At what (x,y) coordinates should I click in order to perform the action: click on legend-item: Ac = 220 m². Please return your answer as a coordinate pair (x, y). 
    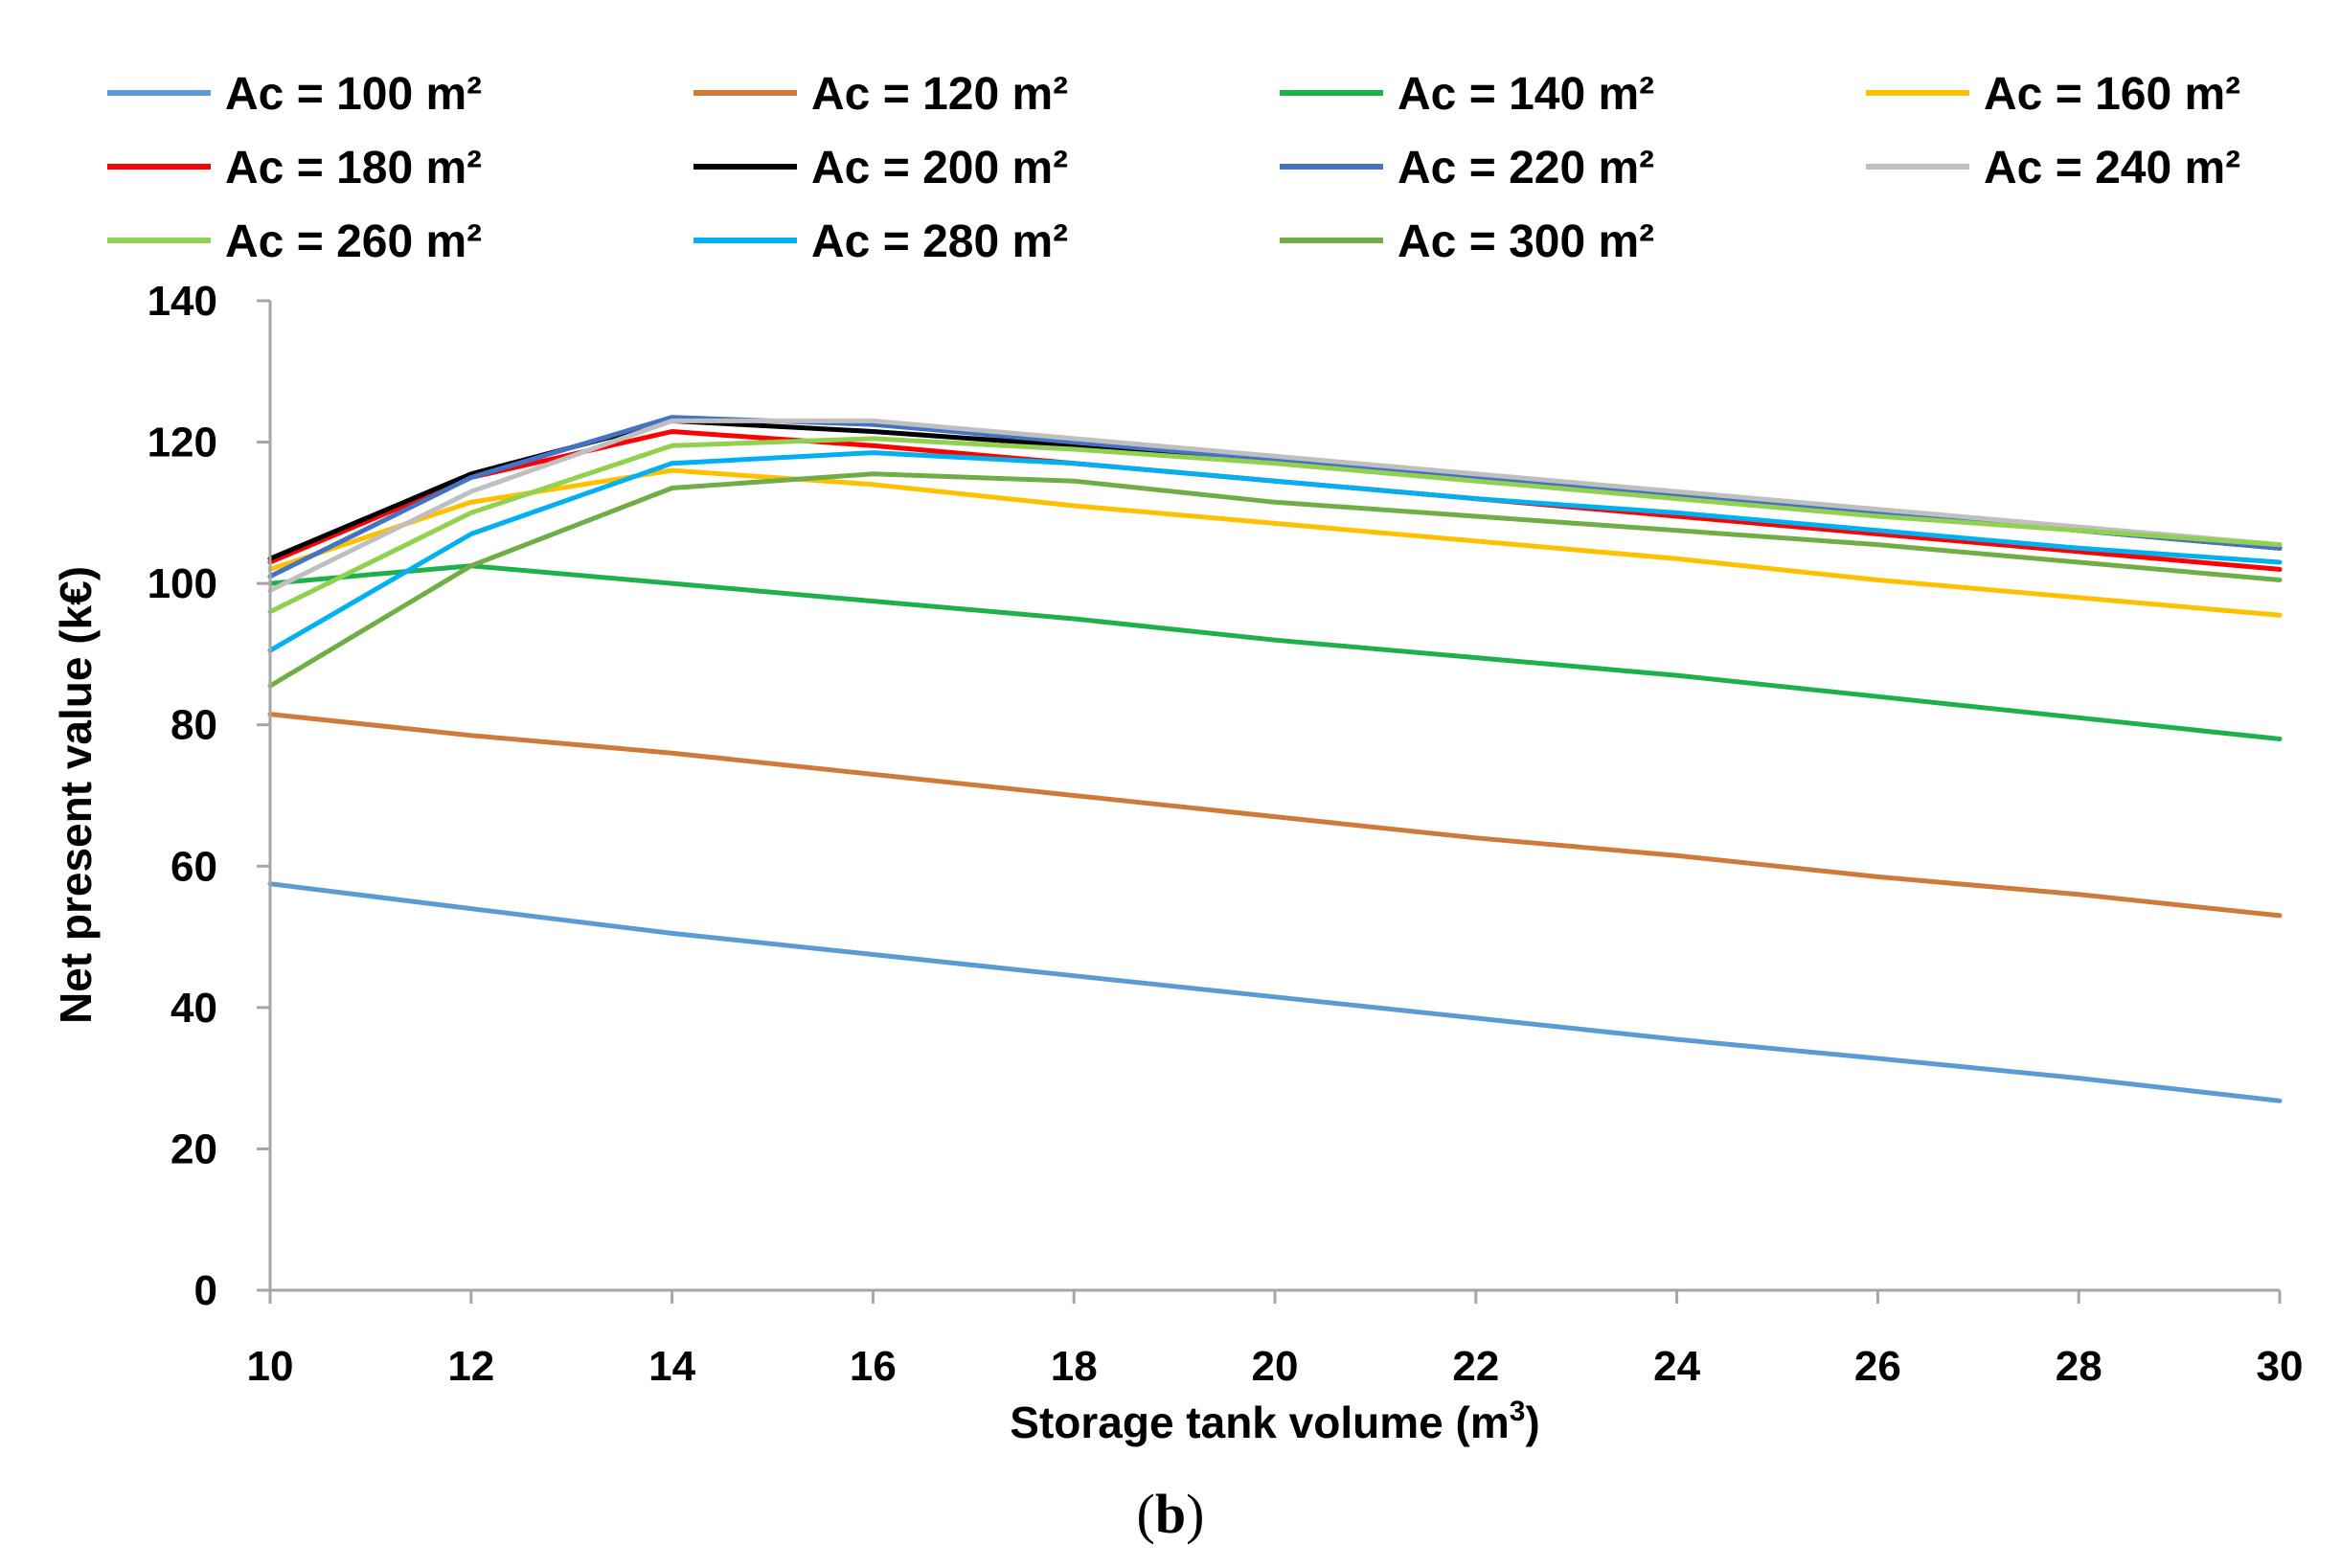
    Looking at the image, I should click on (1467, 168).